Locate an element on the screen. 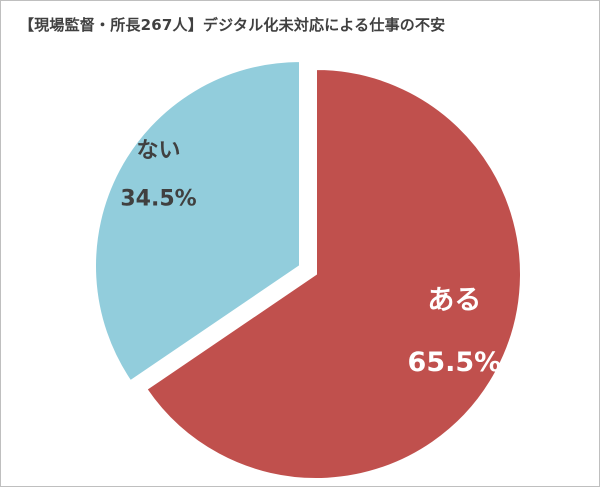 This screenshot has height=487, width=600. chart-title: 【現場監督・所長267人】デジタル化未対応による仕事の不安 is located at coordinates (232, 25).